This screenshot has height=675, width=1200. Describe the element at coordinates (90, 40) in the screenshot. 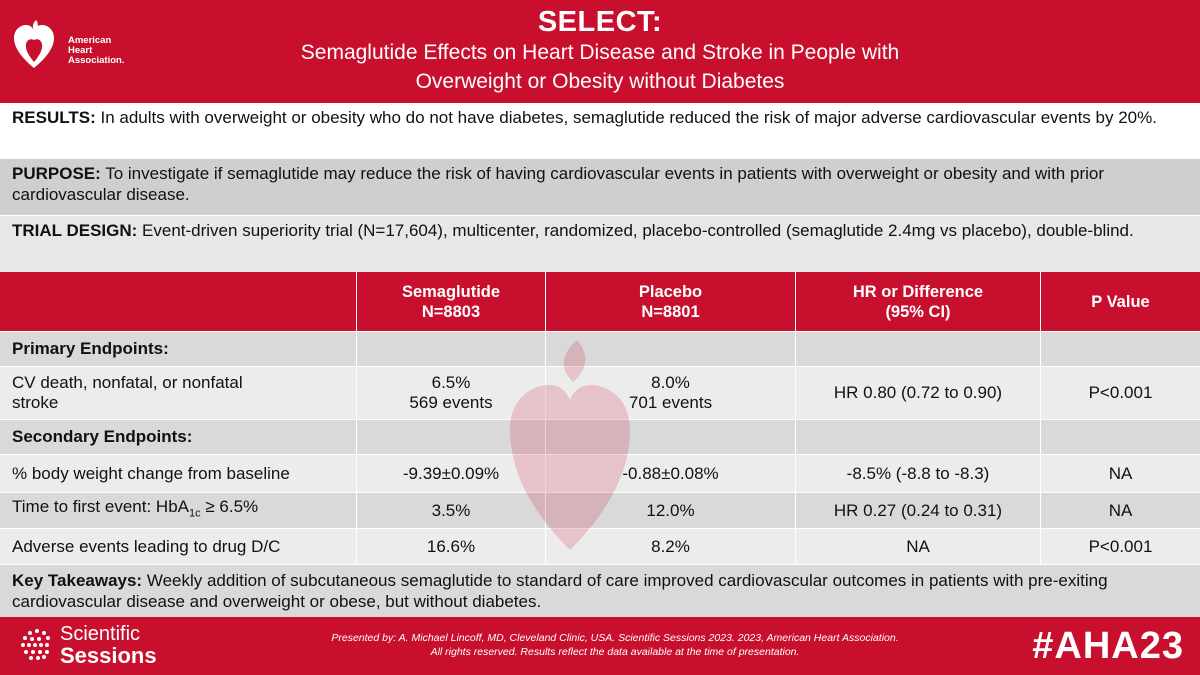

I see `logo-text-line1: American` at that location.